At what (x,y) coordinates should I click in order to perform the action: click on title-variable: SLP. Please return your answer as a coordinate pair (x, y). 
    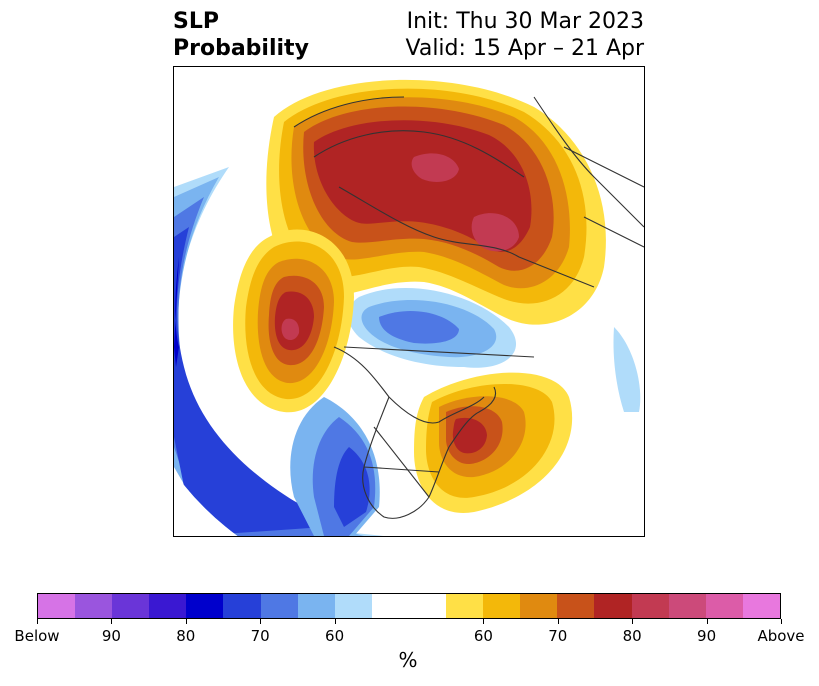
    Looking at the image, I should click on (196, 21).